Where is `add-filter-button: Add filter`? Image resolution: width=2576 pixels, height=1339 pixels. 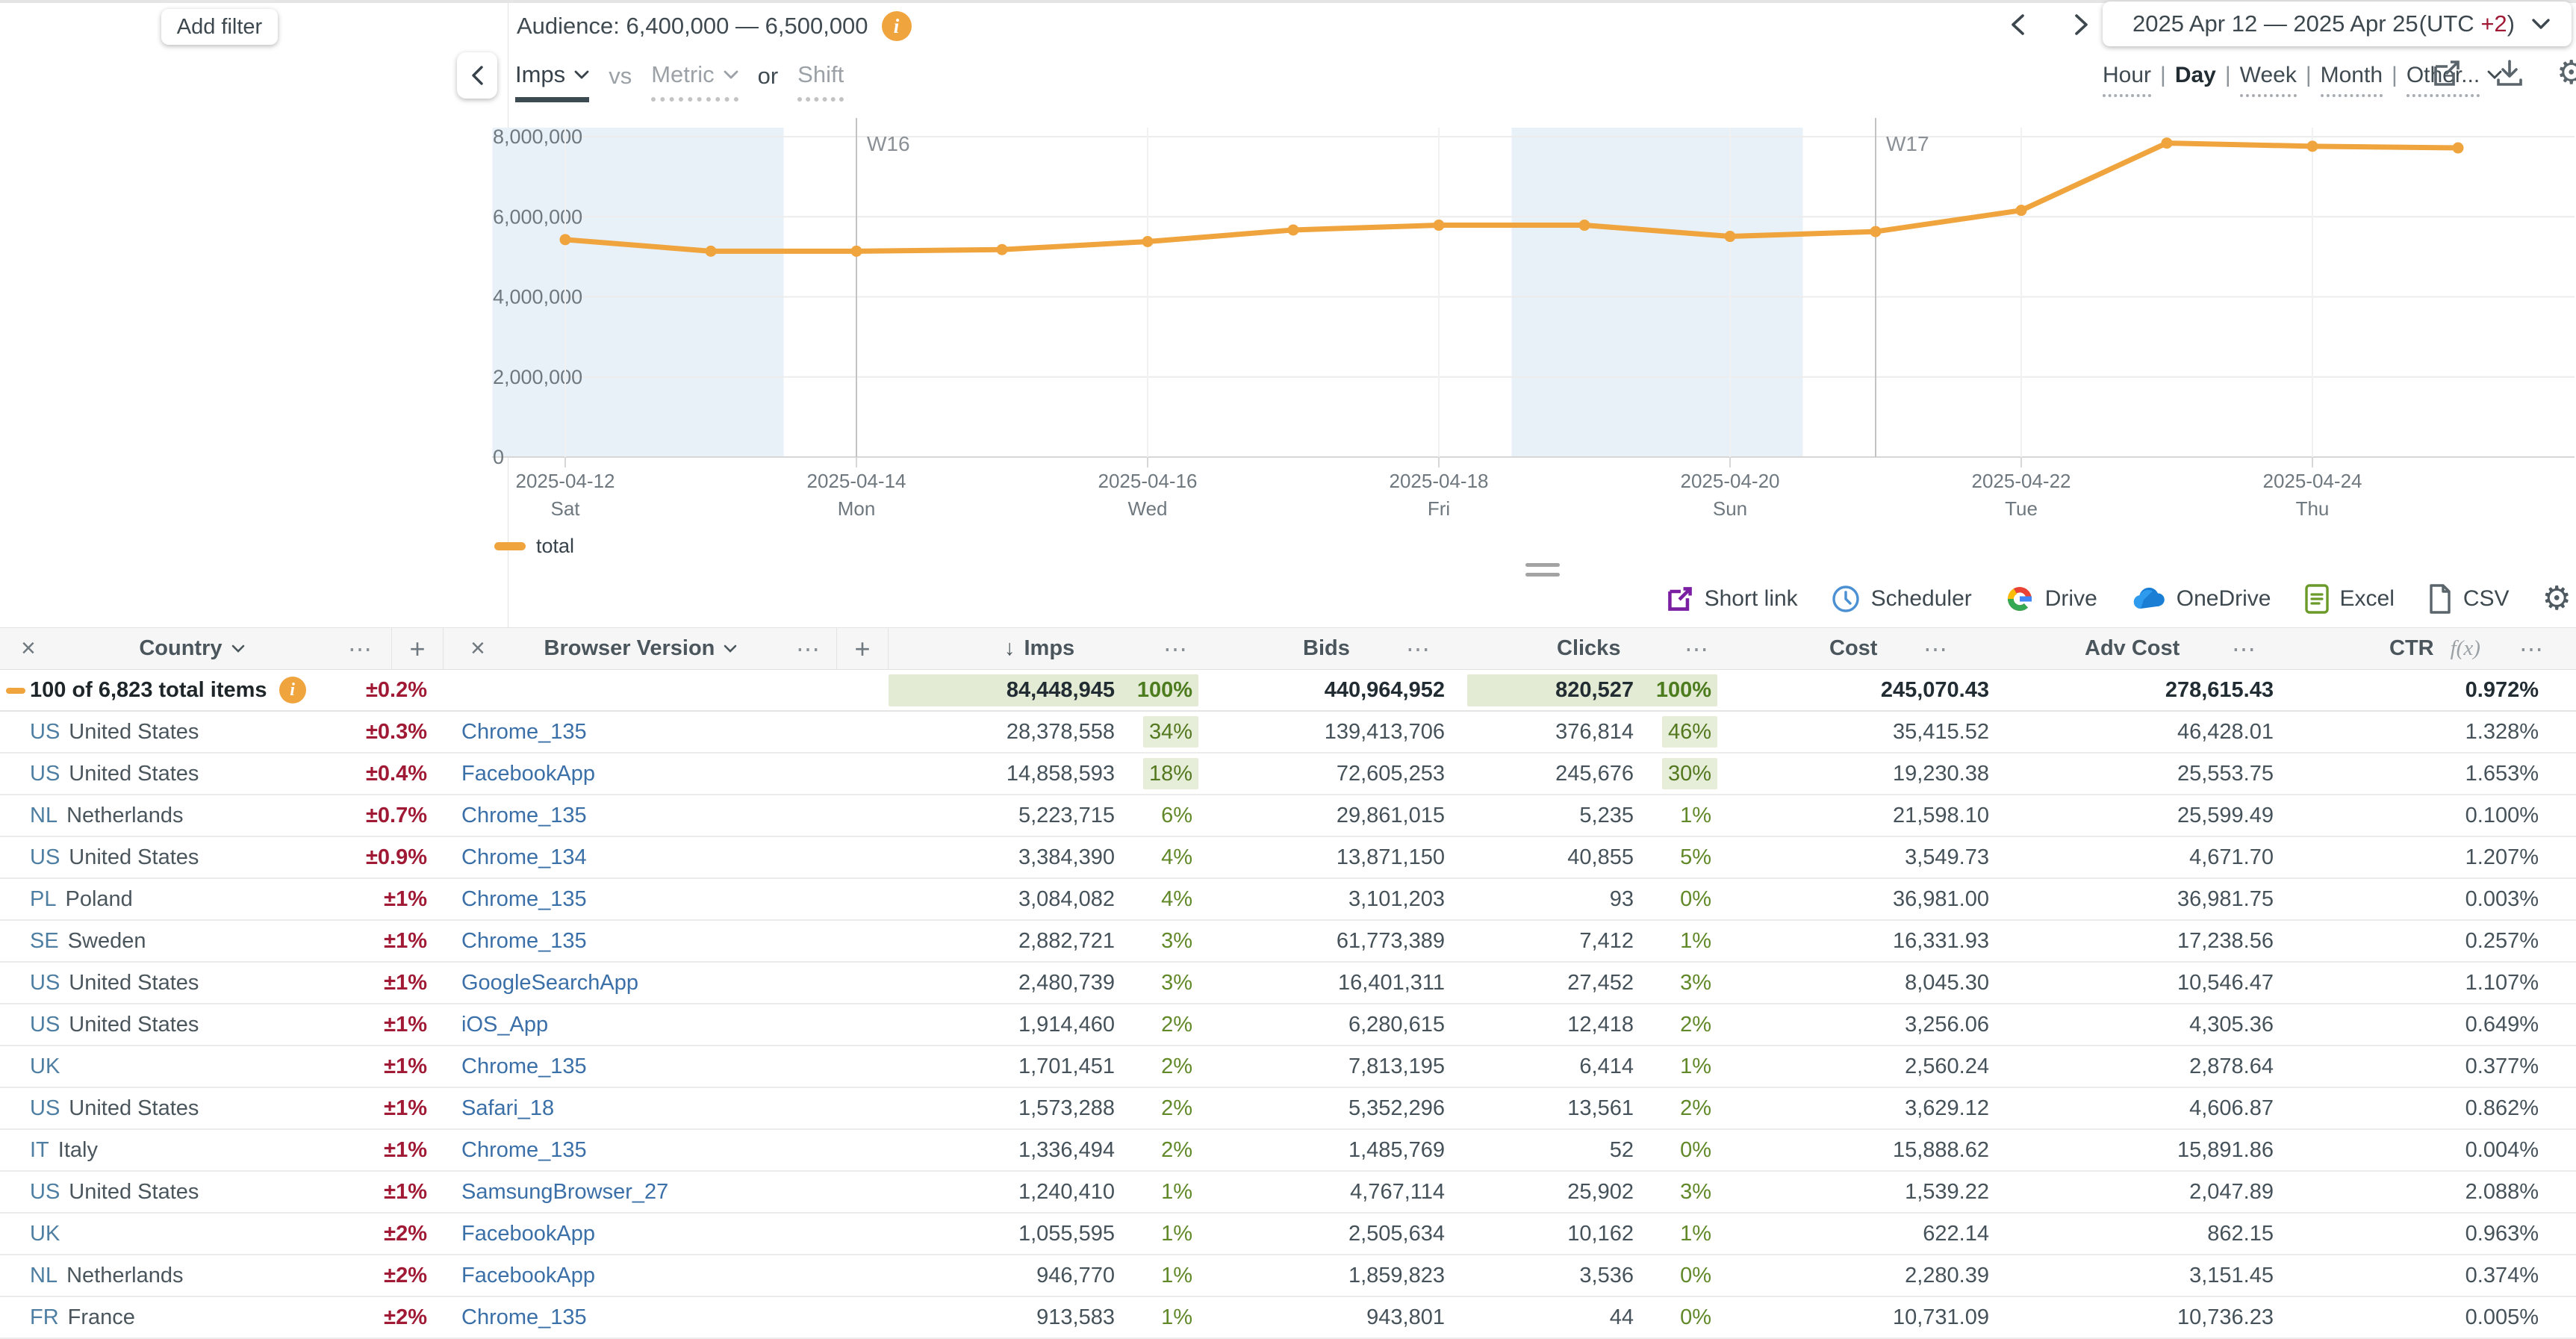
add-filter-button: Add filter is located at coordinates (219, 27).